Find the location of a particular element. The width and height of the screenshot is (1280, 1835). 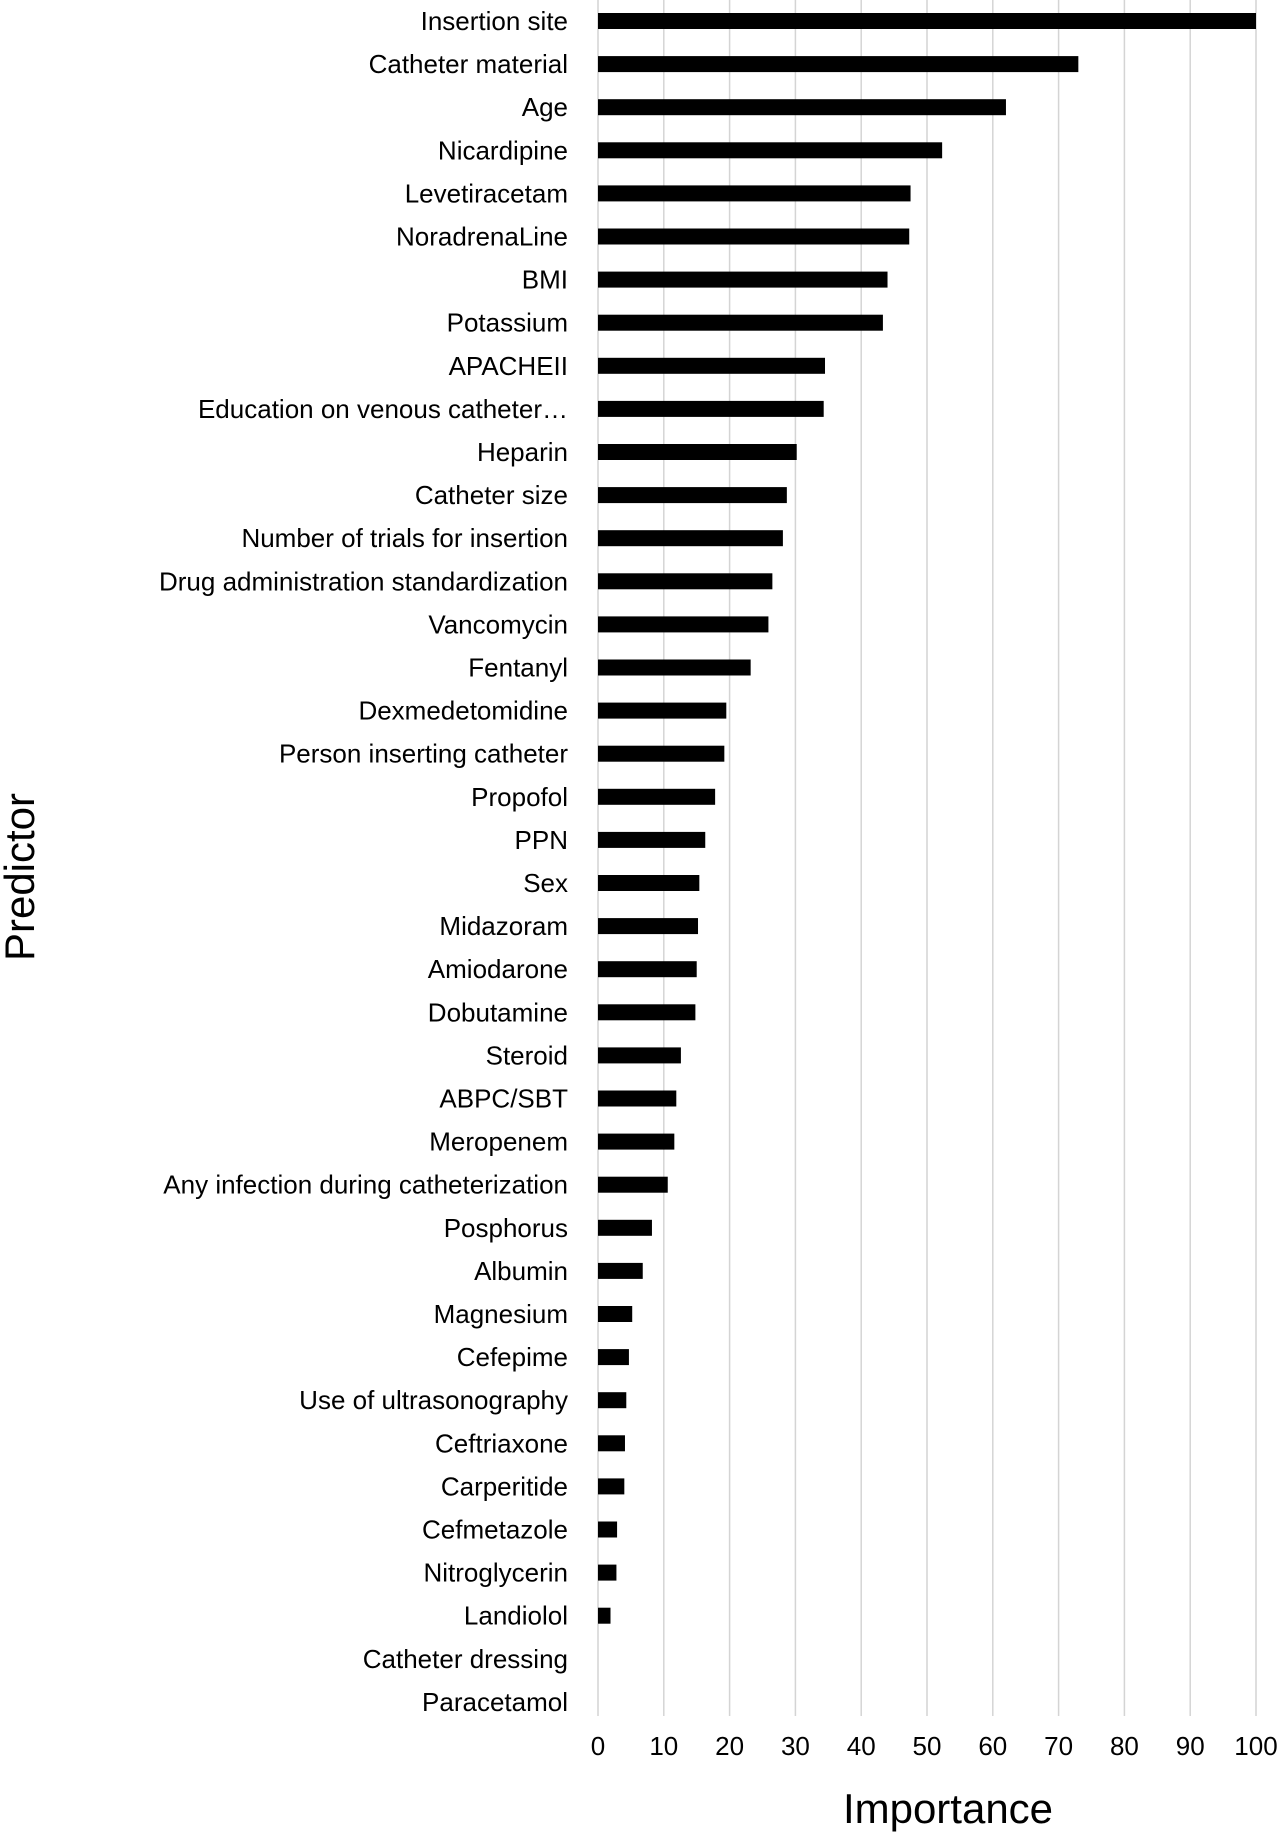

category-label: Nitroglycerin is located at coordinates (496, 1573).